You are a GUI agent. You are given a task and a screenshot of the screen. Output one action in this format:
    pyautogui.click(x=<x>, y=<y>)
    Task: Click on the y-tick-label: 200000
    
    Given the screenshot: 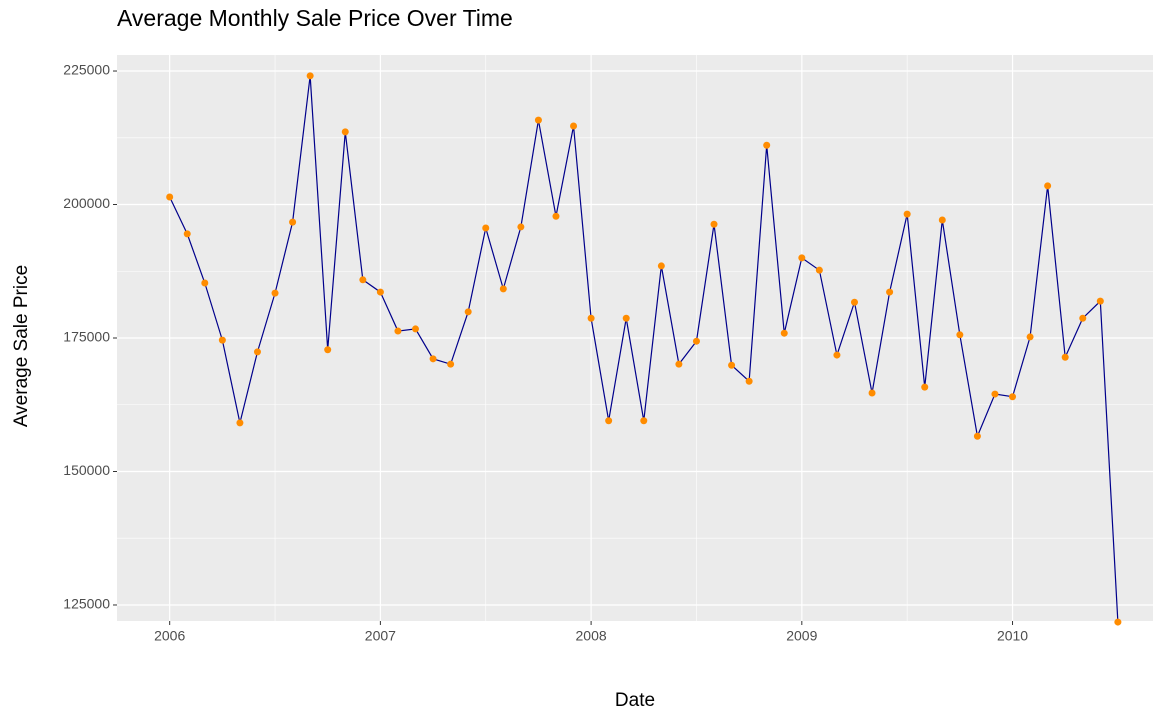 What is the action you would take?
    pyautogui.click(x=86, y=203)
    